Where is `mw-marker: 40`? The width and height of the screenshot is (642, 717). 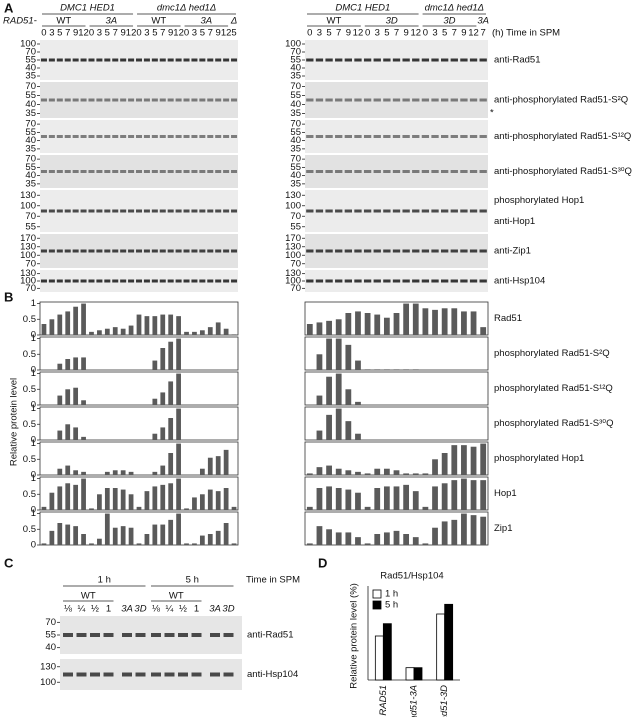 mw-marker: 40 is located at coordinates (30, 175).